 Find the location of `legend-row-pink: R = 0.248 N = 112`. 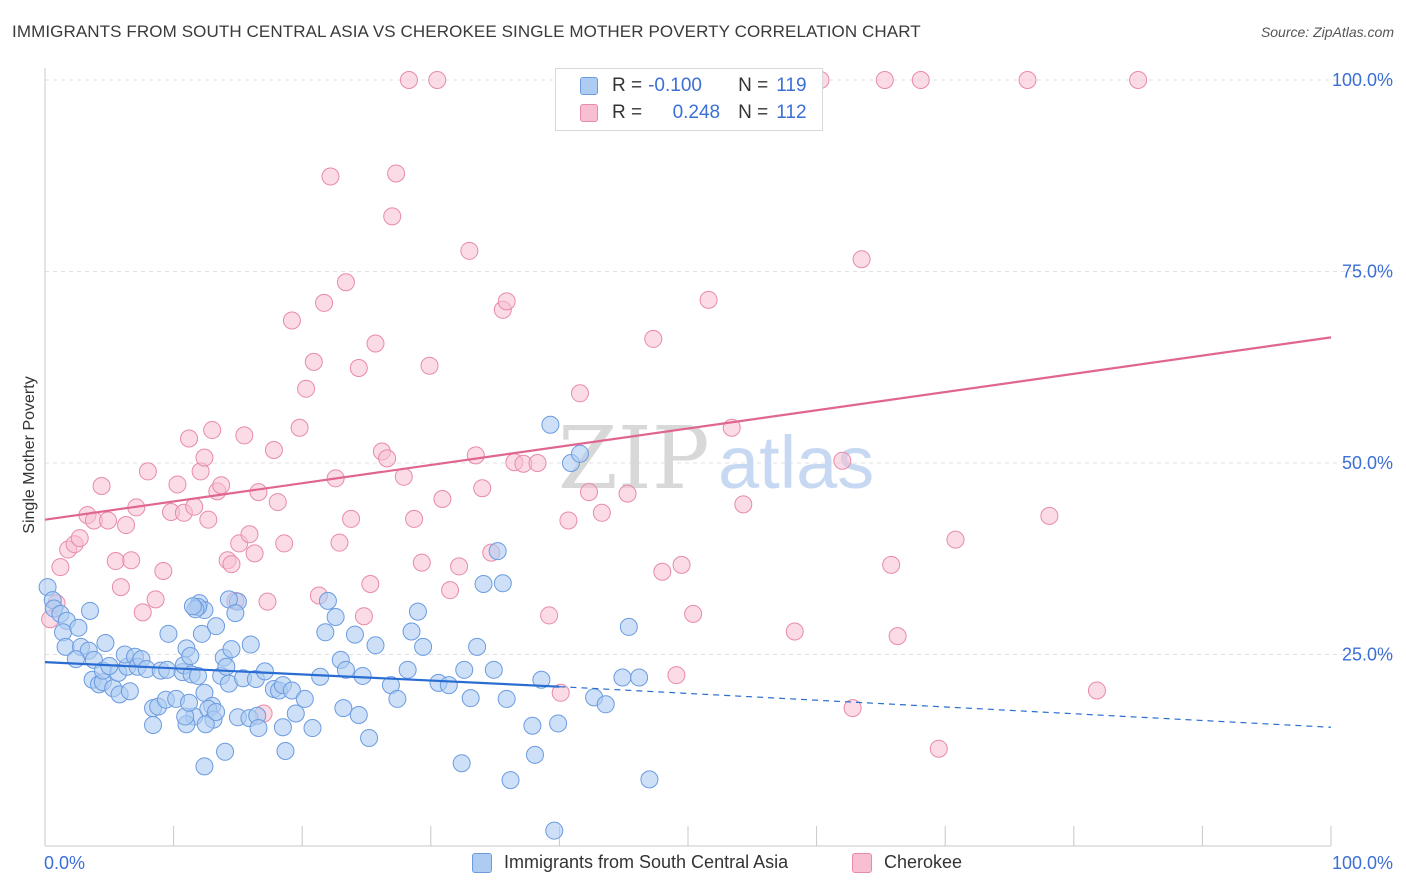

legend-row-pink: R = 0.248 N = 112 is located at coordinates (693, 113).